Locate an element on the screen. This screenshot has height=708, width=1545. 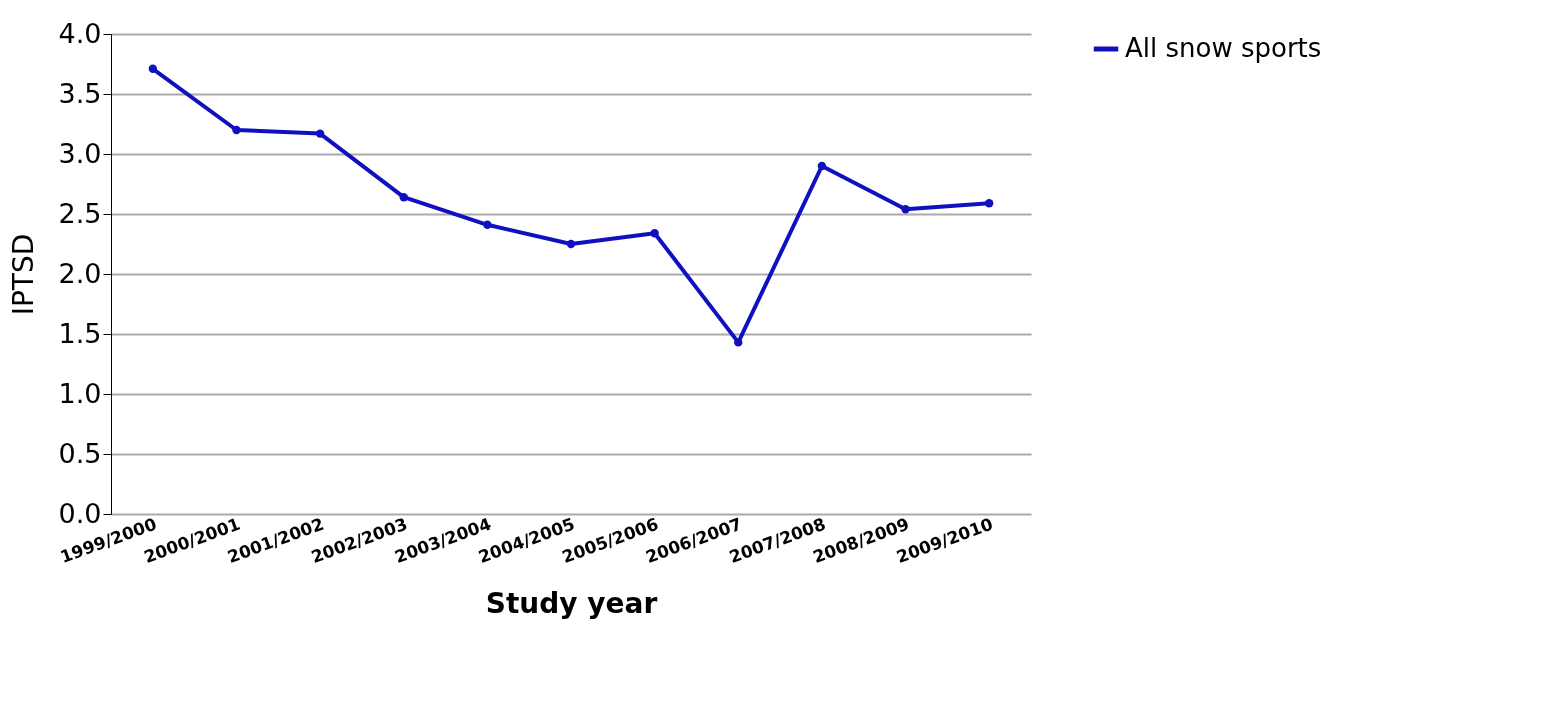
legend-label: All snow sports is located at coordinates (1223, 48).